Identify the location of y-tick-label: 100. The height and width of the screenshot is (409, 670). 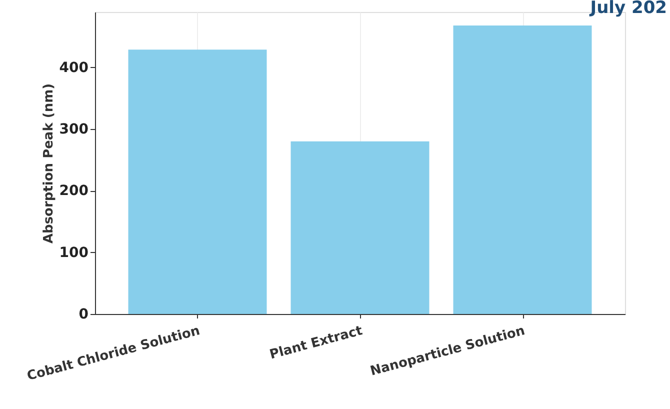
(74, 252).